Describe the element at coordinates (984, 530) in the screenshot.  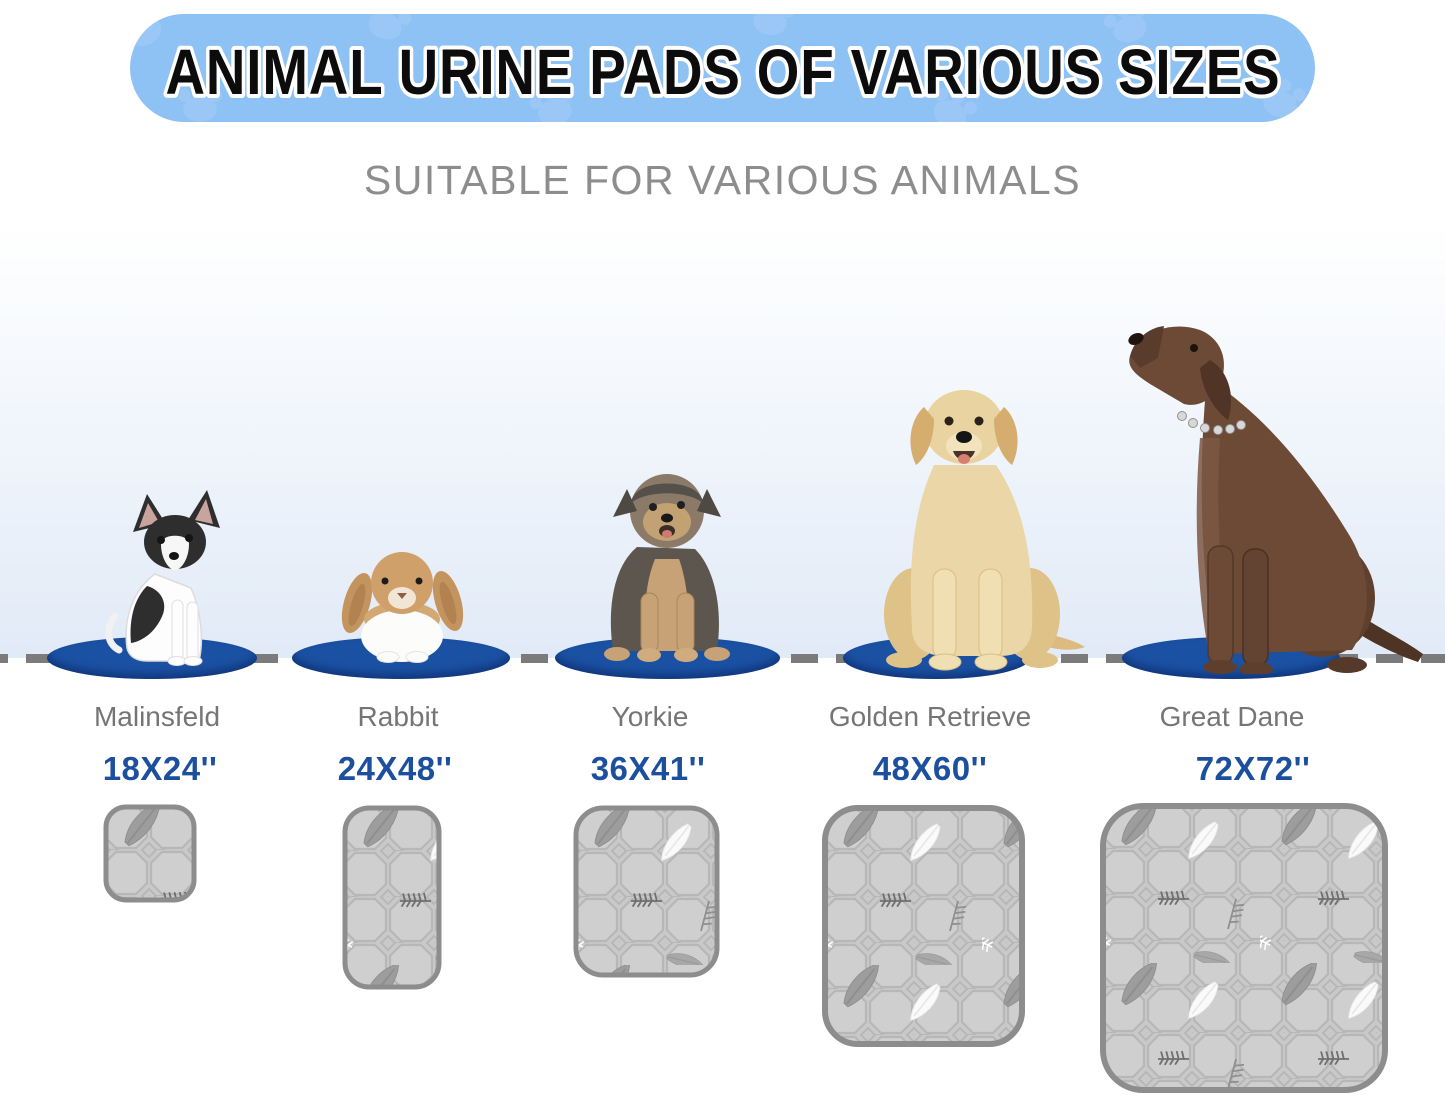
I see `golden-retriever-image` at that location.